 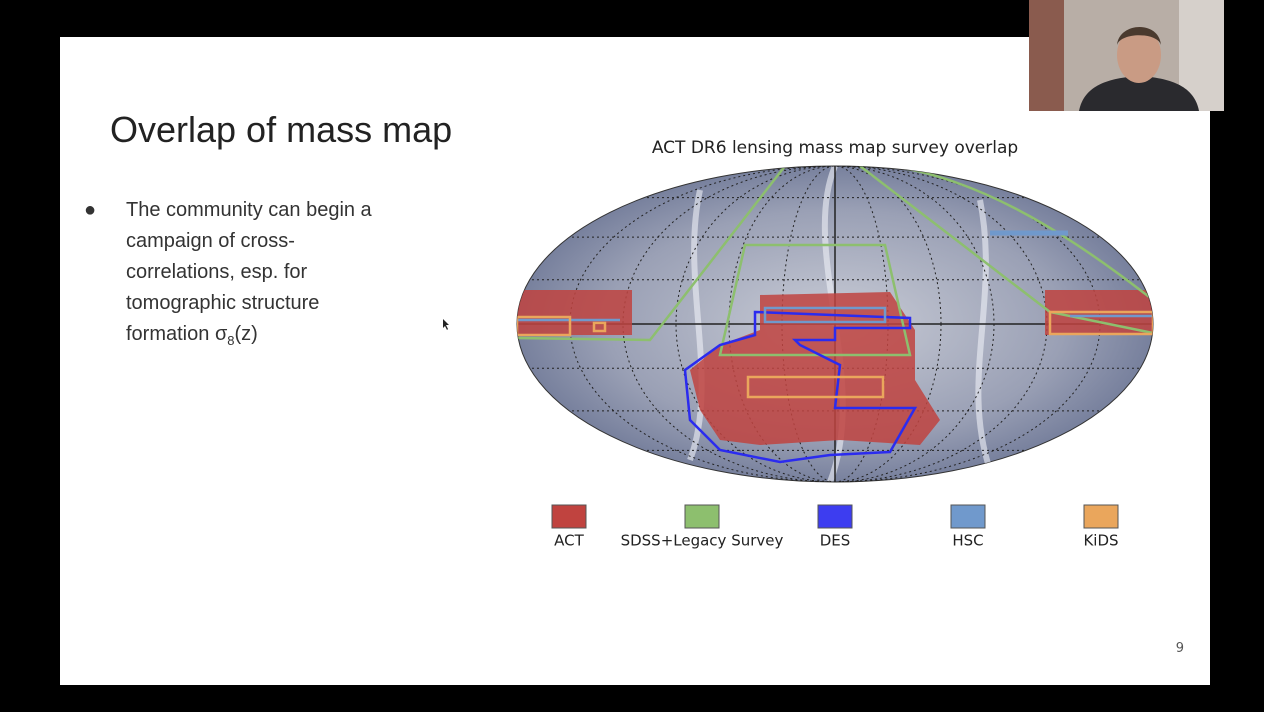 What do you see at coordinates (1100, 541) in the screenshot?
I see `legend-label: KiDS` at bounding box center [1100, 541].